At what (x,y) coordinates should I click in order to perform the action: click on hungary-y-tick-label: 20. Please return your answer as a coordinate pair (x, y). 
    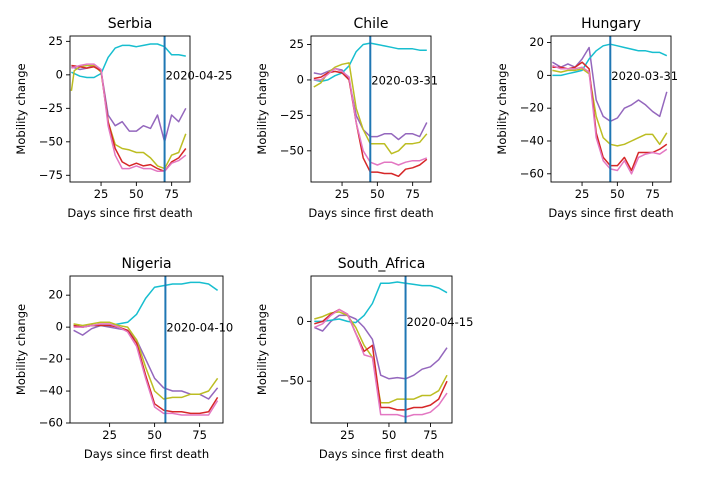
    Looking at the image, I should click on (536, 42).